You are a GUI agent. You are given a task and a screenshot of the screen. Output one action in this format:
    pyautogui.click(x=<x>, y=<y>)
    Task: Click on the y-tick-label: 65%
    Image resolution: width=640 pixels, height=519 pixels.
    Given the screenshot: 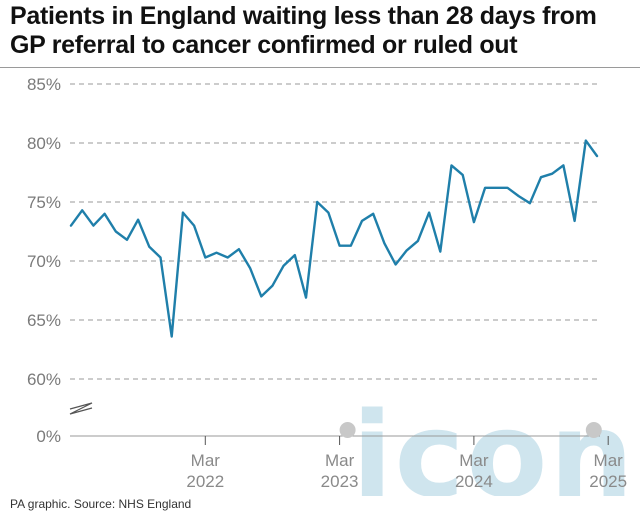 What is the action you would take?
    pyautogui.click(x=44, y=320)
    